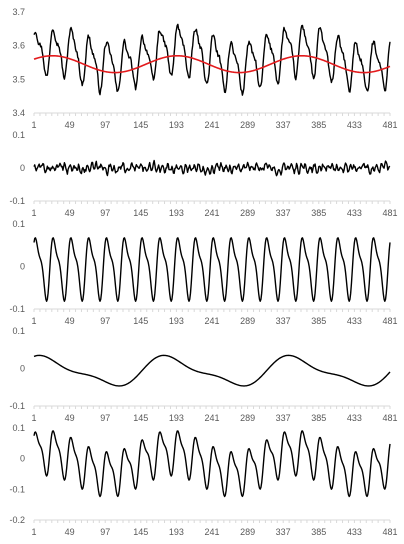  What do you see at coordinates (18, 113) in the screenshot?
I see `y-tick-label: 3.4` at bounding box center [18, 113].